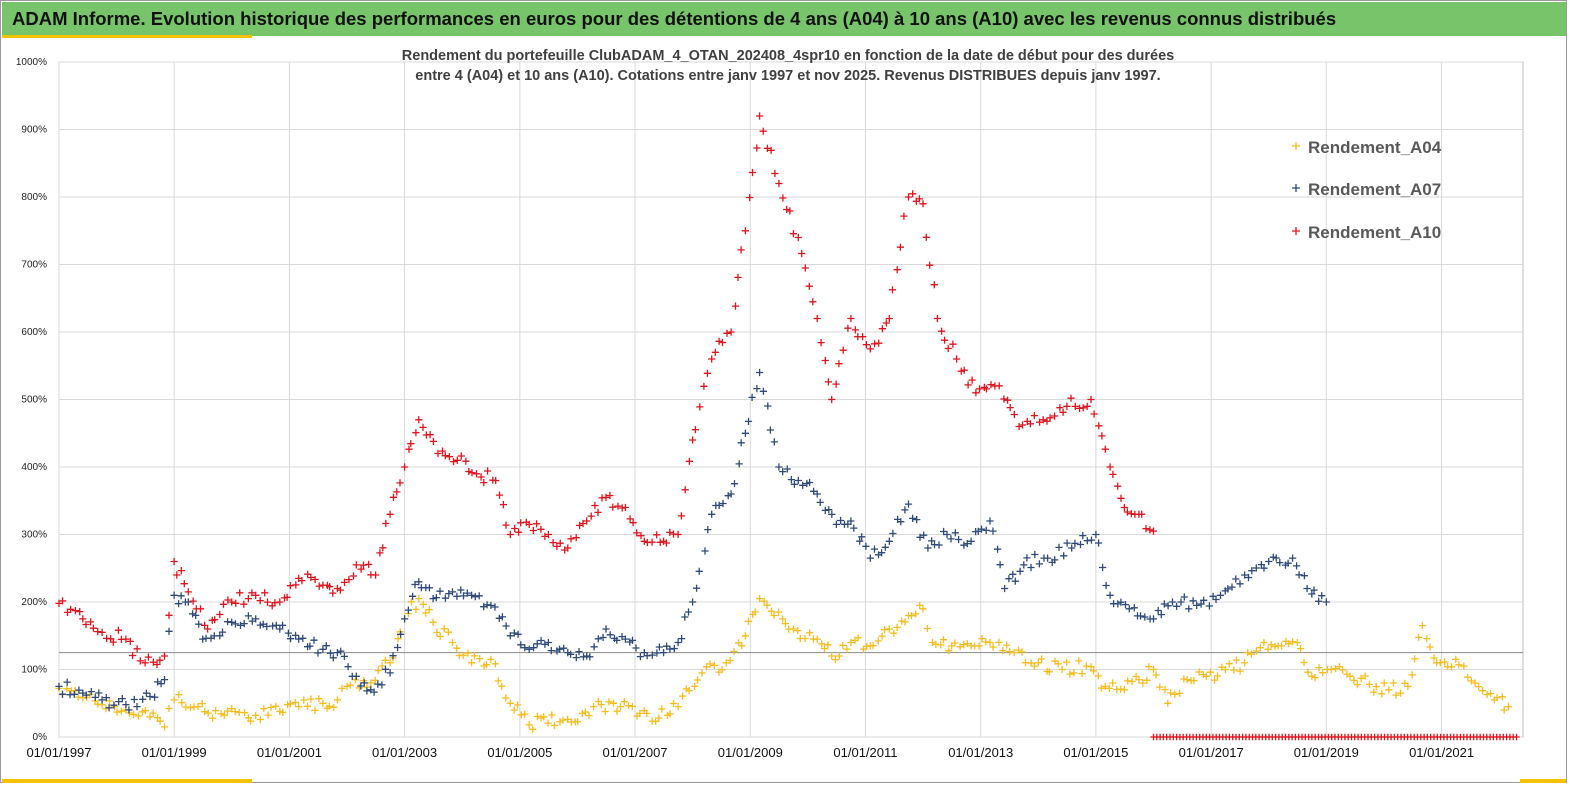 The height and width of the screenshot is (785, 1569). I want to click on legend-label: Rendement_A07, so click(1374, 189).